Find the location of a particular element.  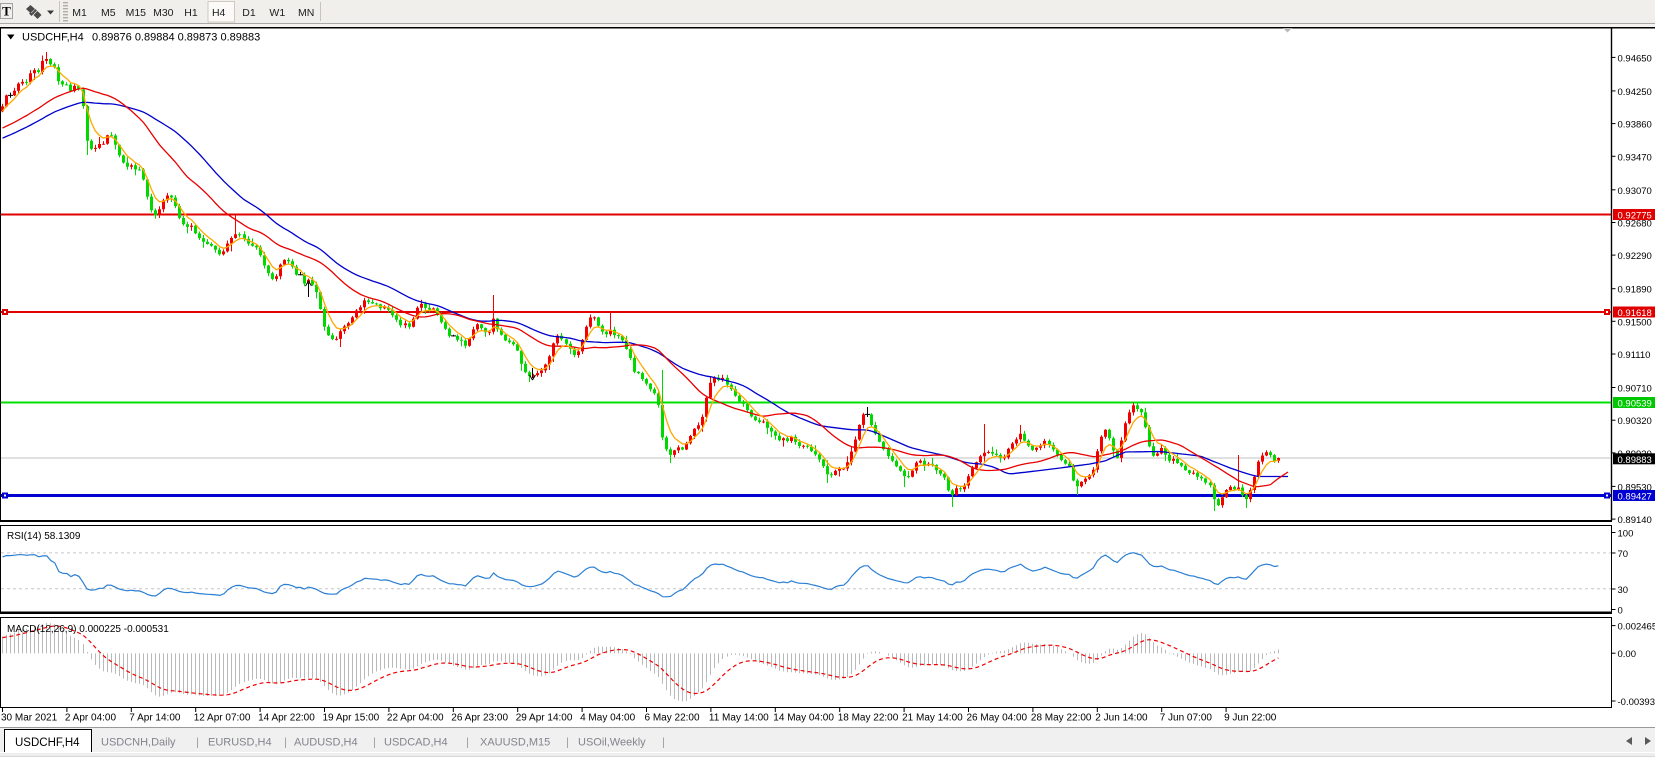

svg-text: 0.91890 is located at coordinates (1635, 290).